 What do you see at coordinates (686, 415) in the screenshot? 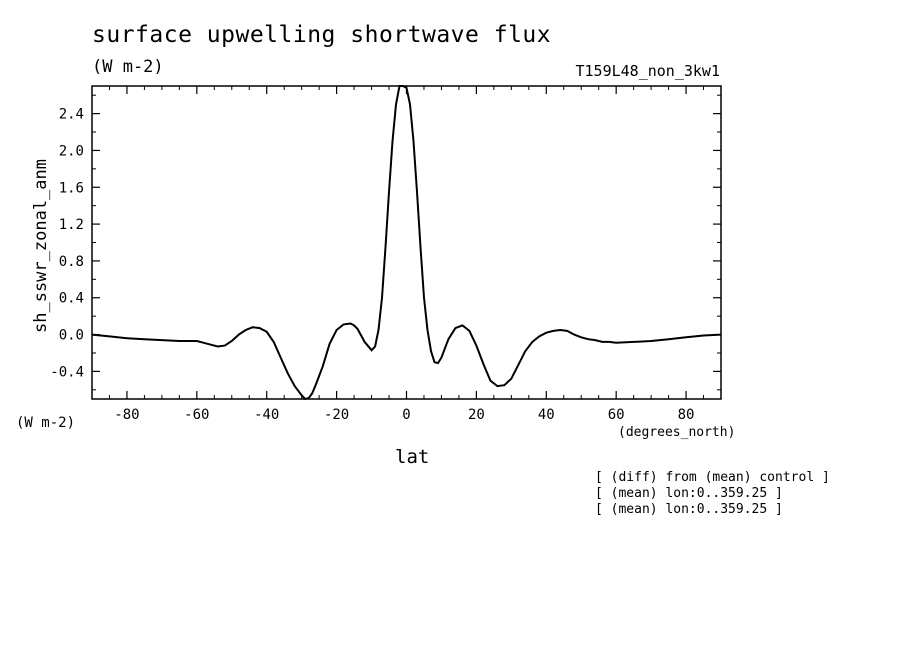
I see `x-tick-label: 80` at bounding box center [686, 415].